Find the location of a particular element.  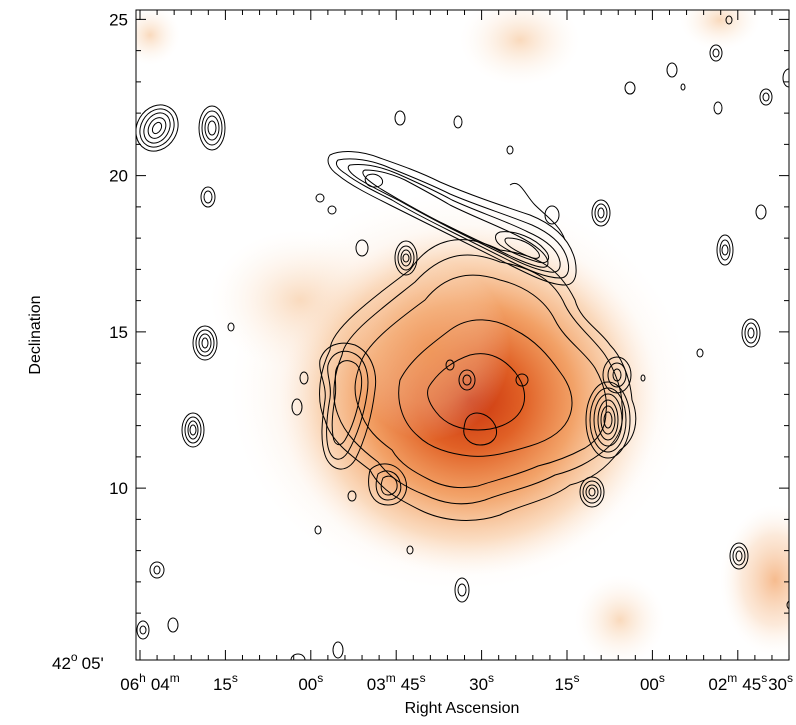

x-axis-tick-labels: 06h 04m 15s 00s 03m 45s 30s 15s 00s 02m 45s 30s is located at coordinates (456, 682).